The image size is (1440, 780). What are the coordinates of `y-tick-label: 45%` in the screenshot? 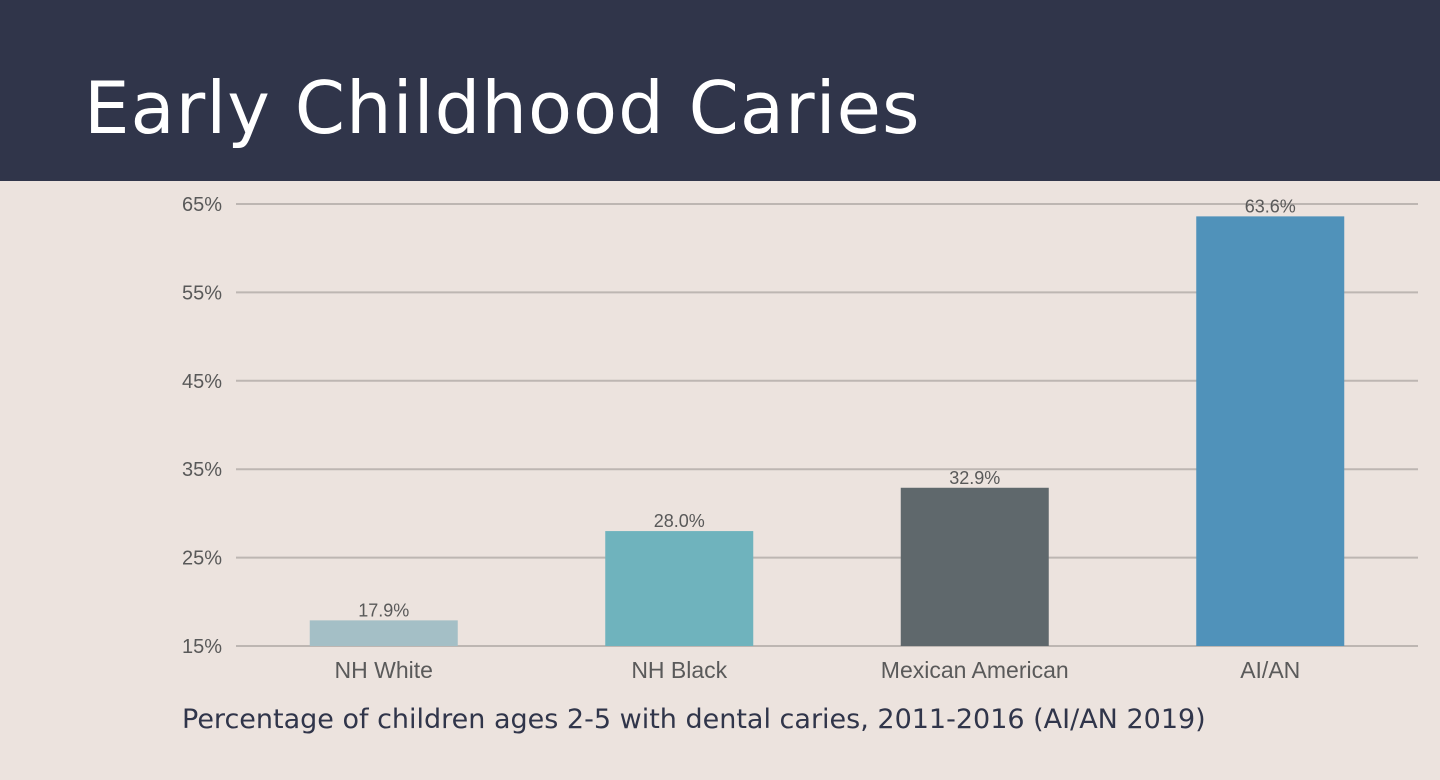 It's located at (202, 382).